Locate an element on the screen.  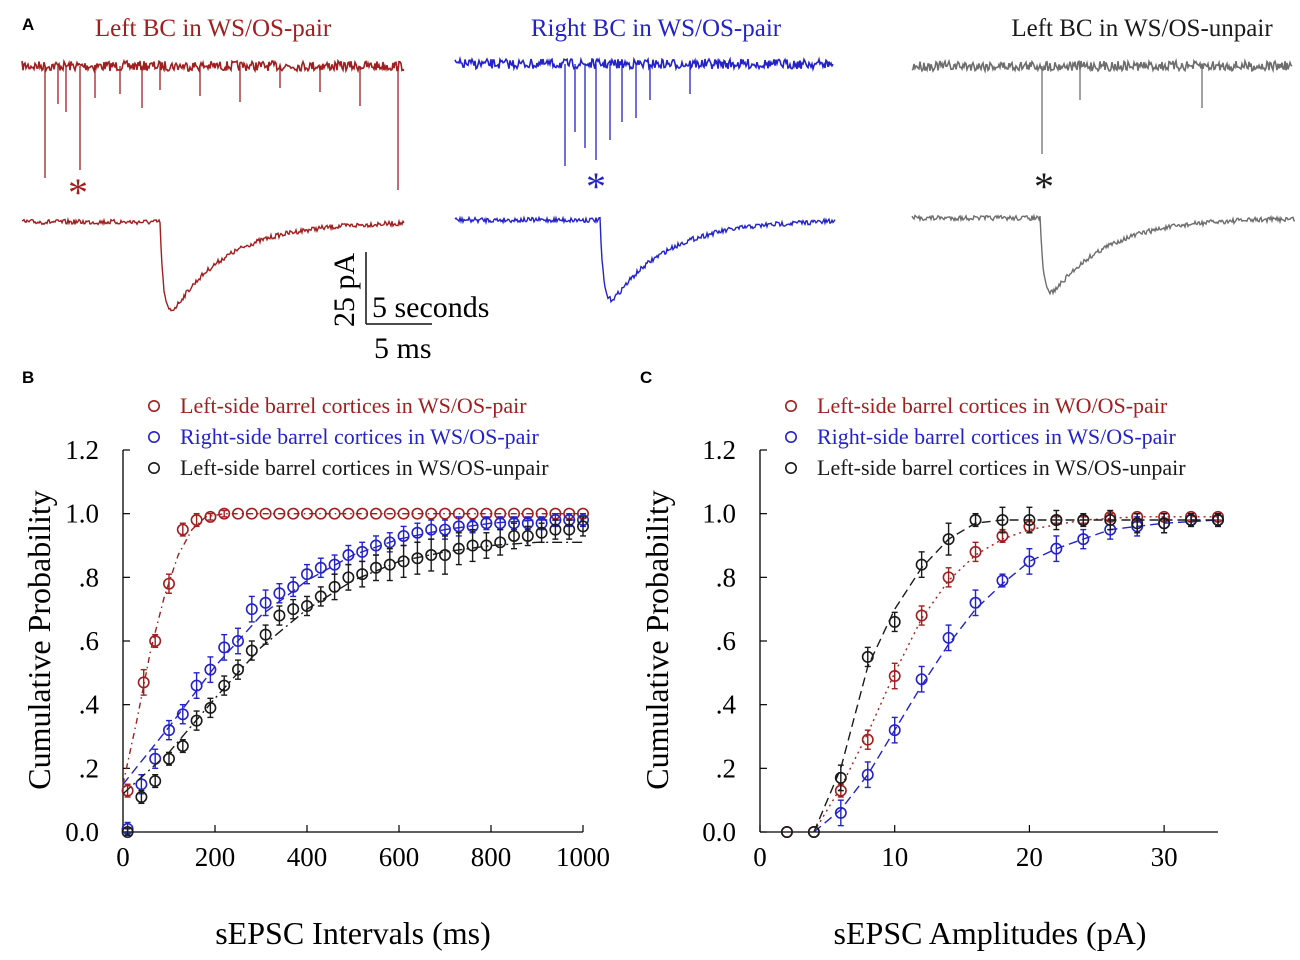
fit-line-black is located at coordinates (1015, 676).